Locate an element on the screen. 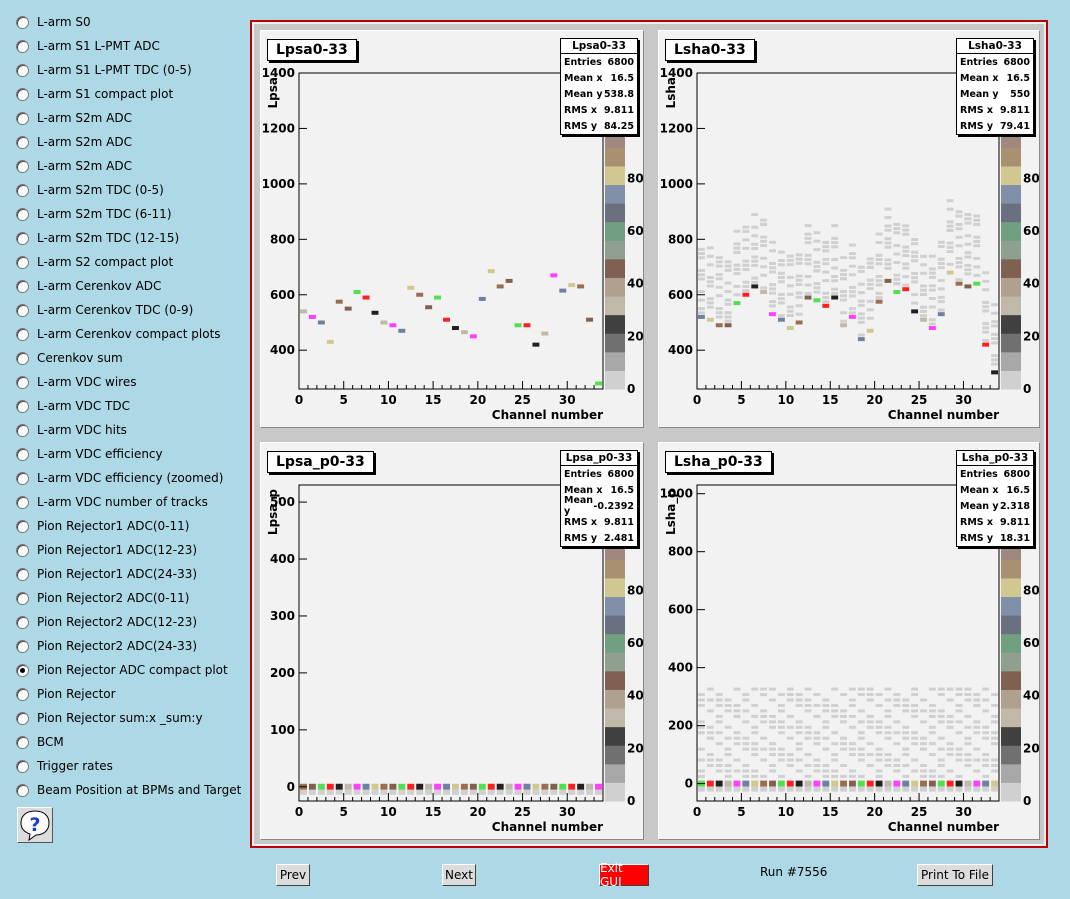 This screenshot has height=899, width=1070. nav-item: L-arm S2m TDC (0-5) is located at coordinates (132, 190).